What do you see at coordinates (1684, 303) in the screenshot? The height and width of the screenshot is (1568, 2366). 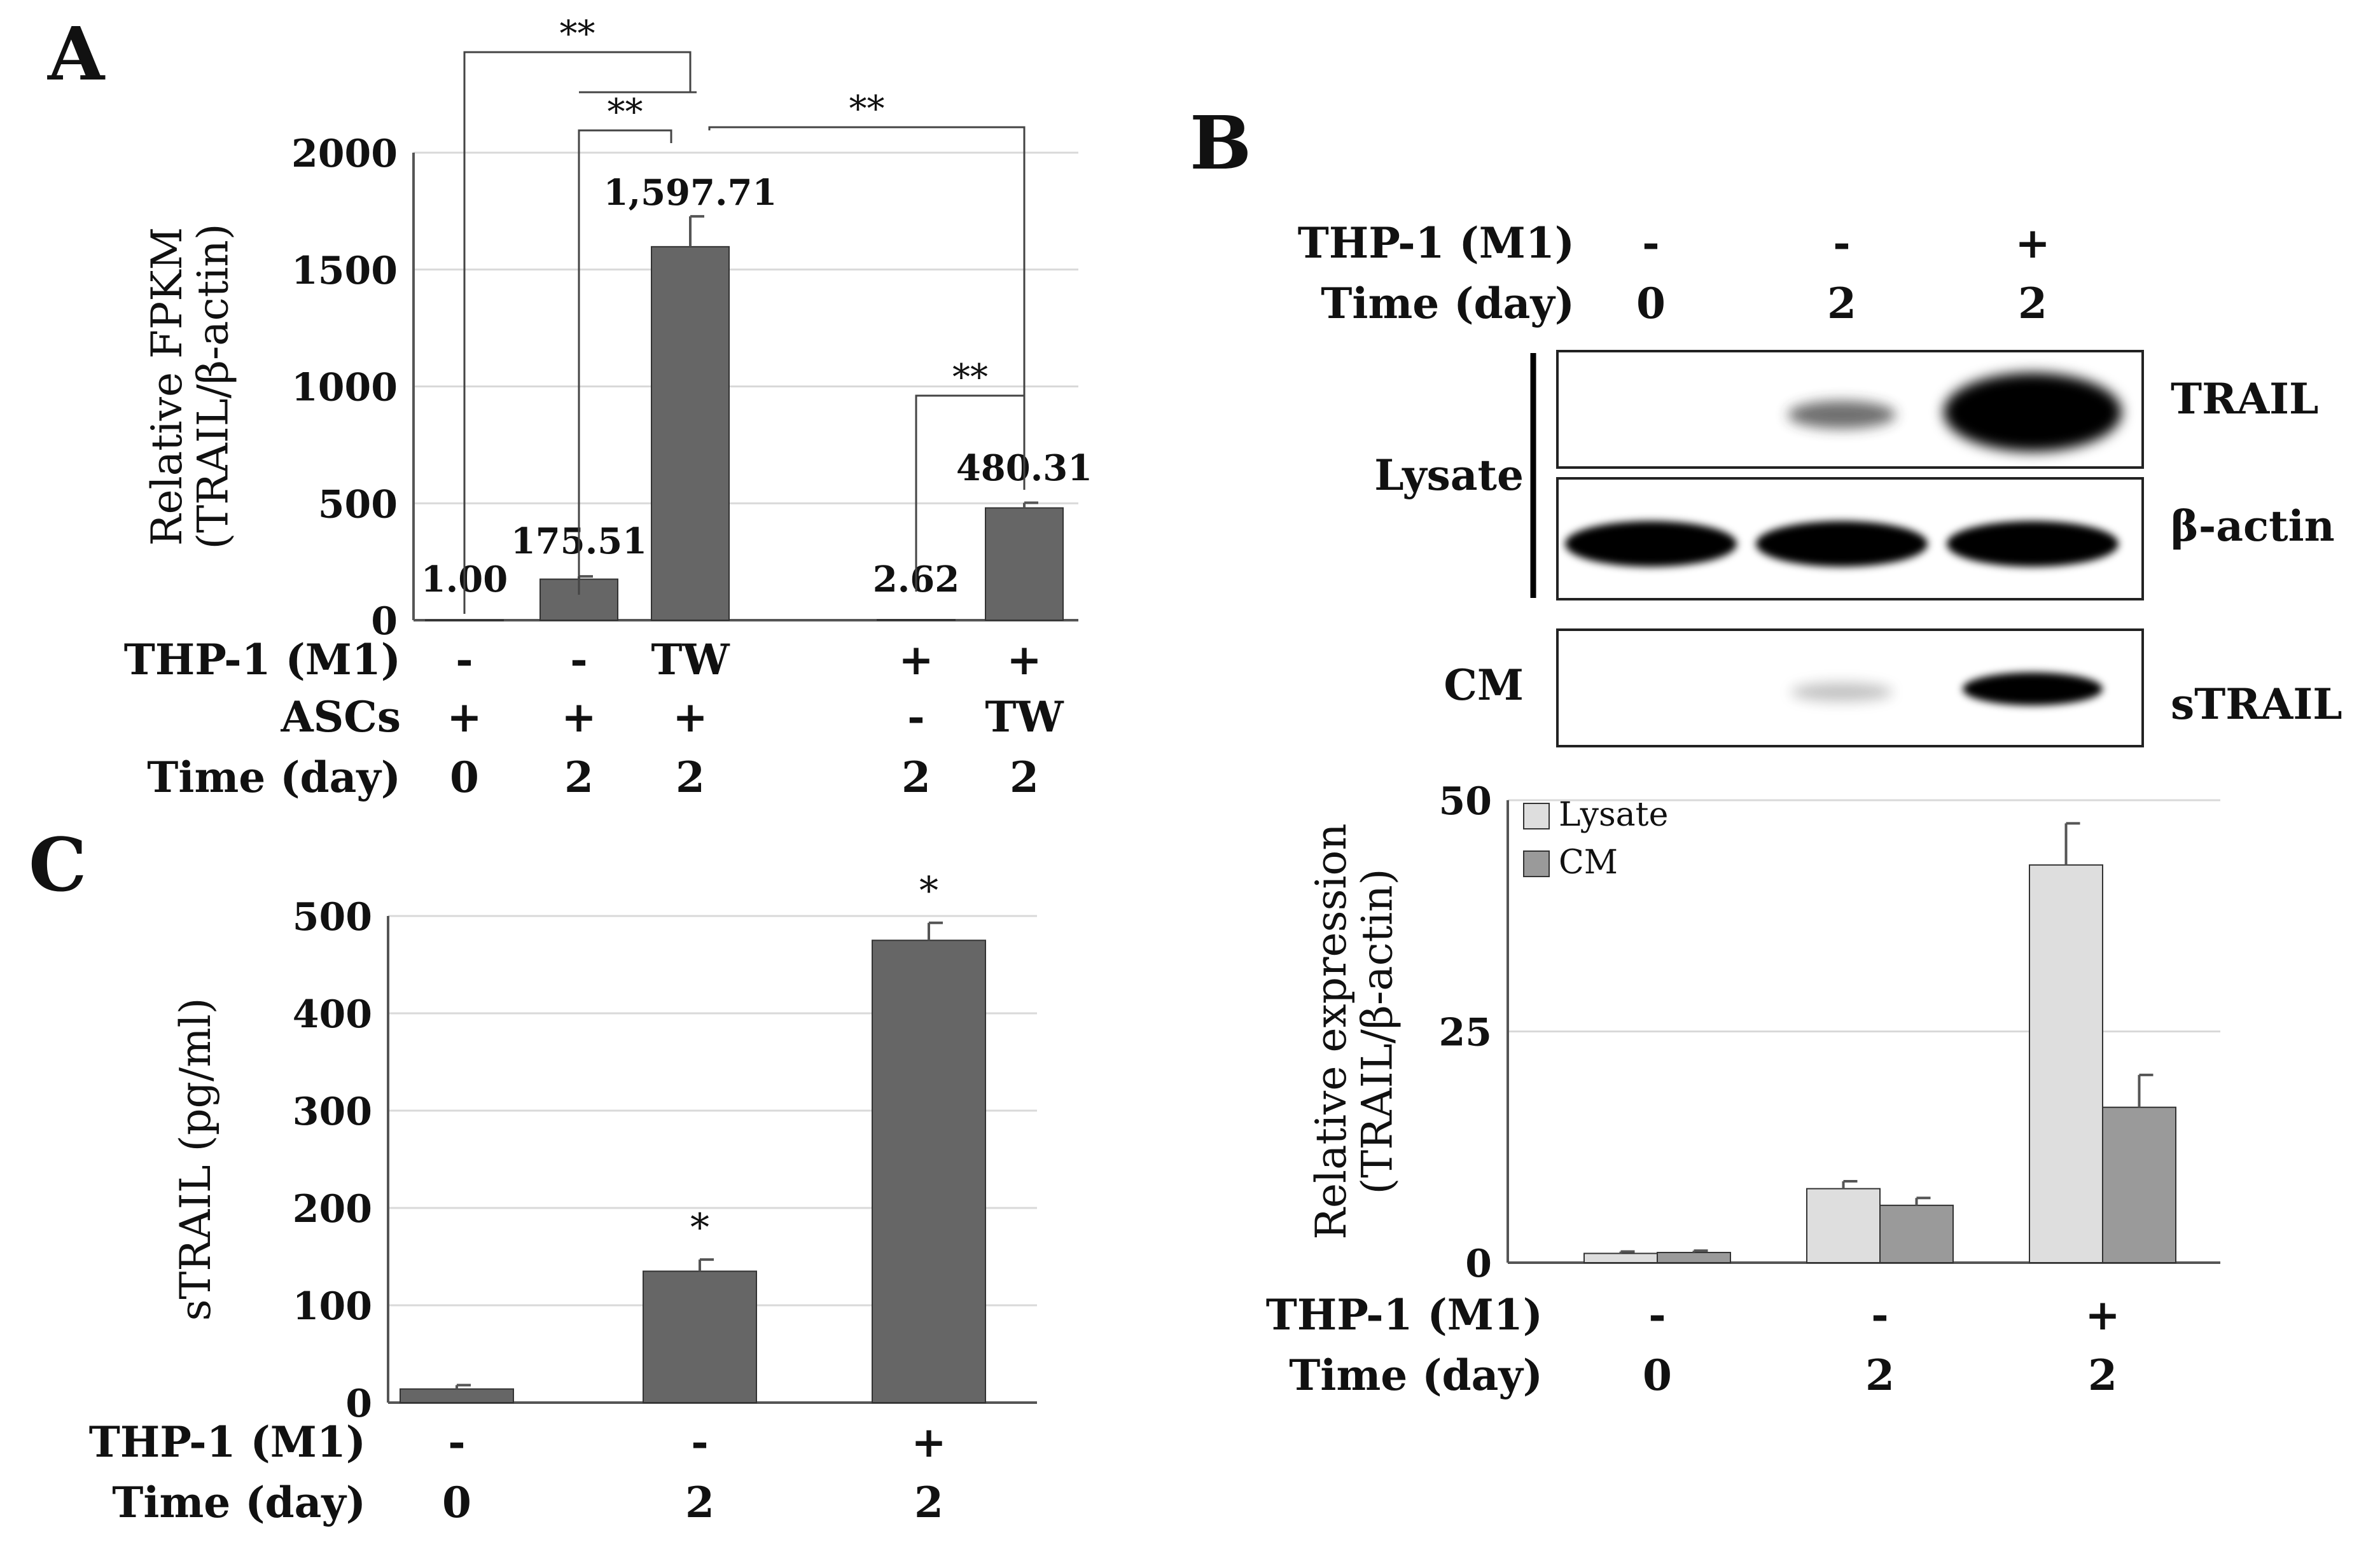 I see `blot-condition-row-time: Time (day) 0 2 2` at bounding box center [1684, 303].